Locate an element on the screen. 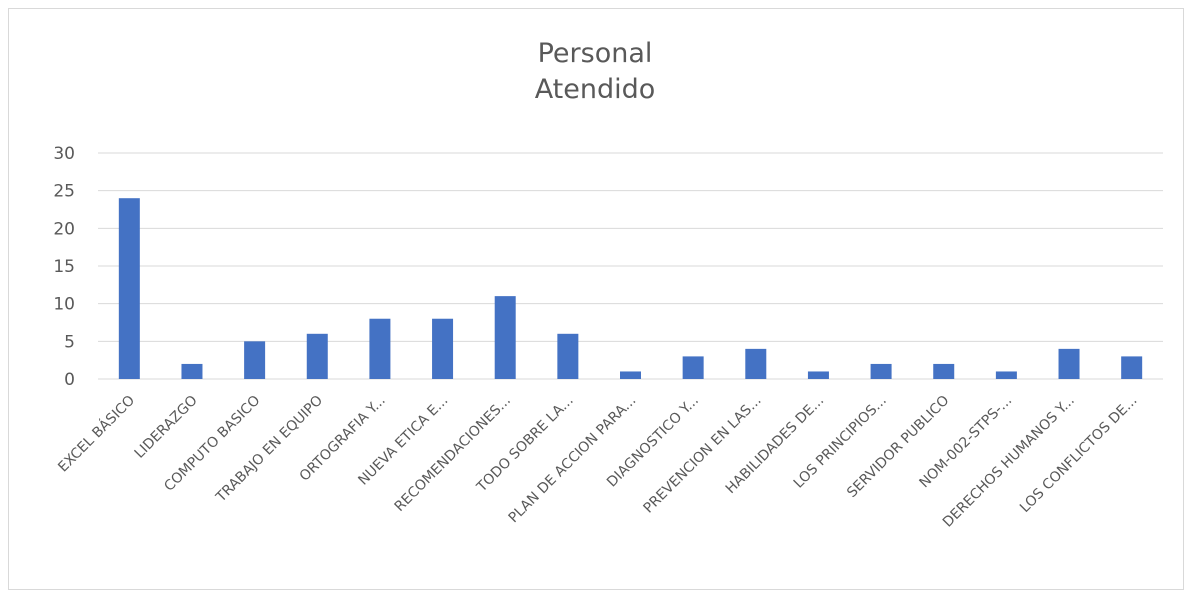 The height and width of the screenshot is (594, 1190). y-tick-label: 30 is located at coordinates (64, 154).